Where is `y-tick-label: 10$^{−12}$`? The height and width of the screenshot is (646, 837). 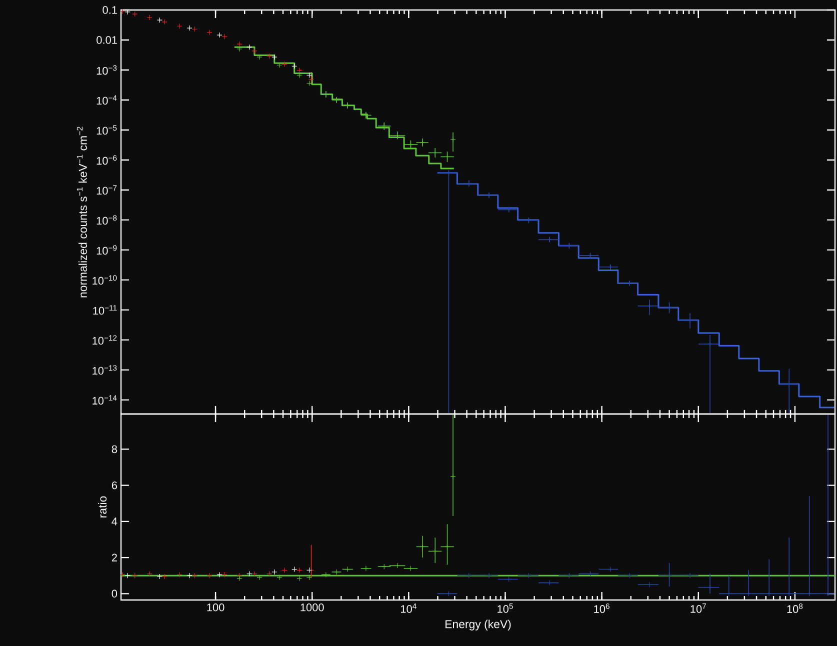 y-tick-label: 10$^{−12}$ is located at coordinates (104, 340).